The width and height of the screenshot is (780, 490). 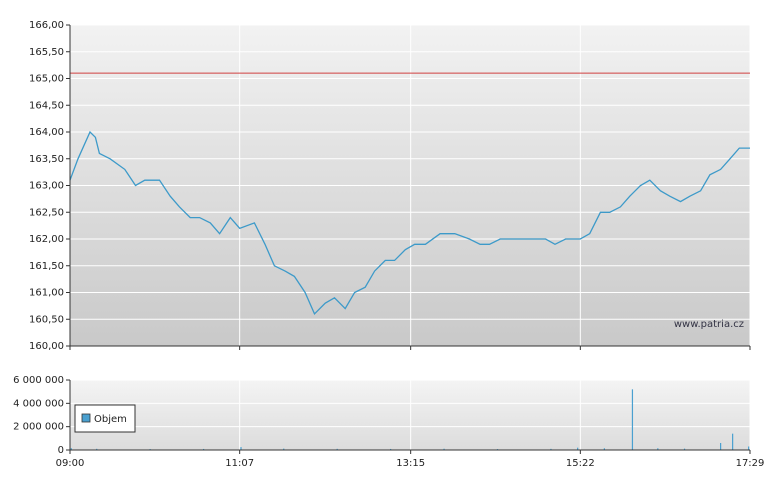 What do you see at coordinates (46, 105) in the screenshot?
I see `y-tick-label: 164,50` at bounding box center [46, 105].